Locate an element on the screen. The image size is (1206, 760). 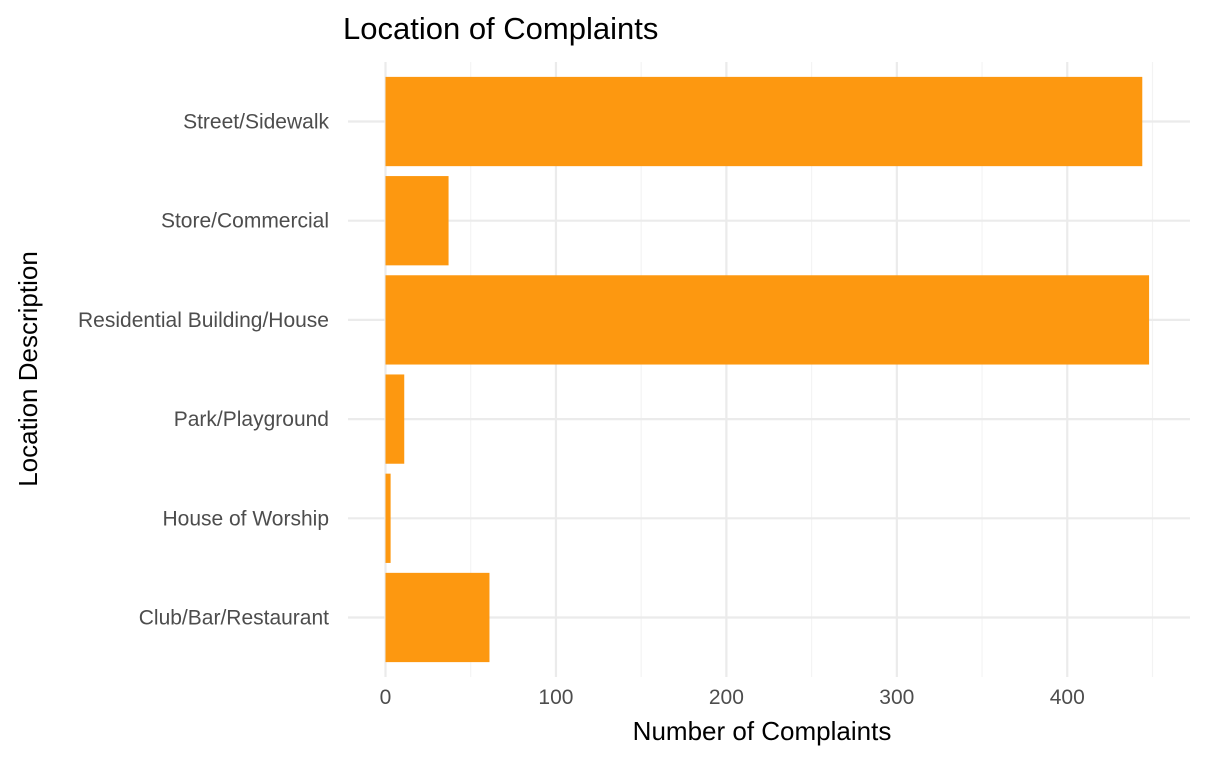
x-tick-label: 200 is located at coordinates (726, 697).